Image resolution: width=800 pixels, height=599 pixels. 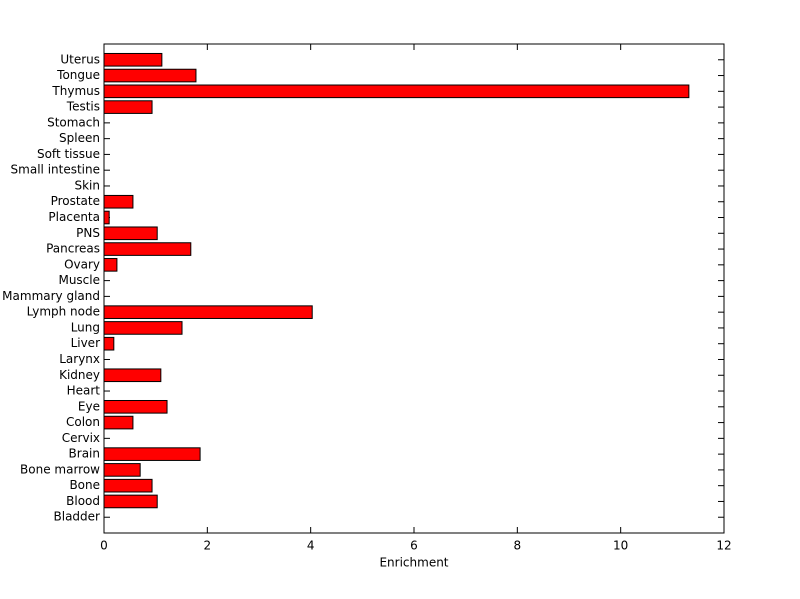 I want to click on y-tick-label: Ovary, so click(x=82, y=264).